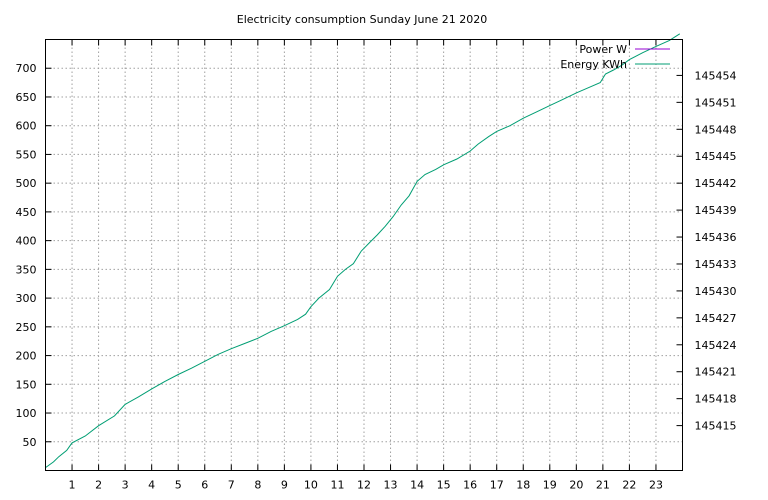 This screenshot has height=500, width=768. I want to click on y-tick-label: 50, so click(30, 442).